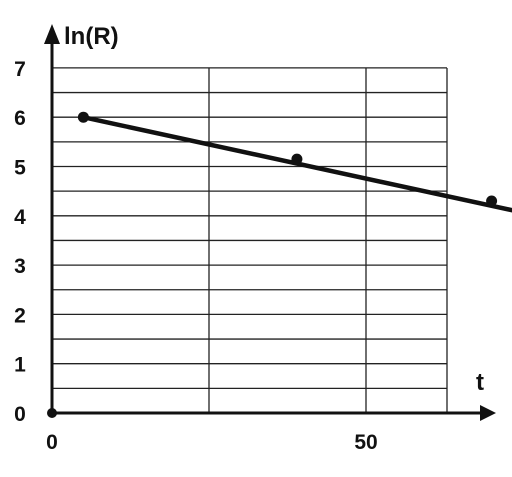 This screenshot has width=512, height=477. I want to click on x-tick-label: 50, so click(365, 442).